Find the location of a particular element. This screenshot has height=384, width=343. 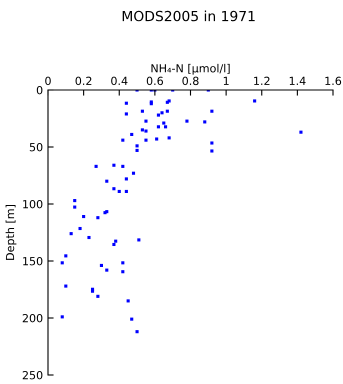

chart-title: MODS2005 in 1971 is located at coordinates (188, 16).